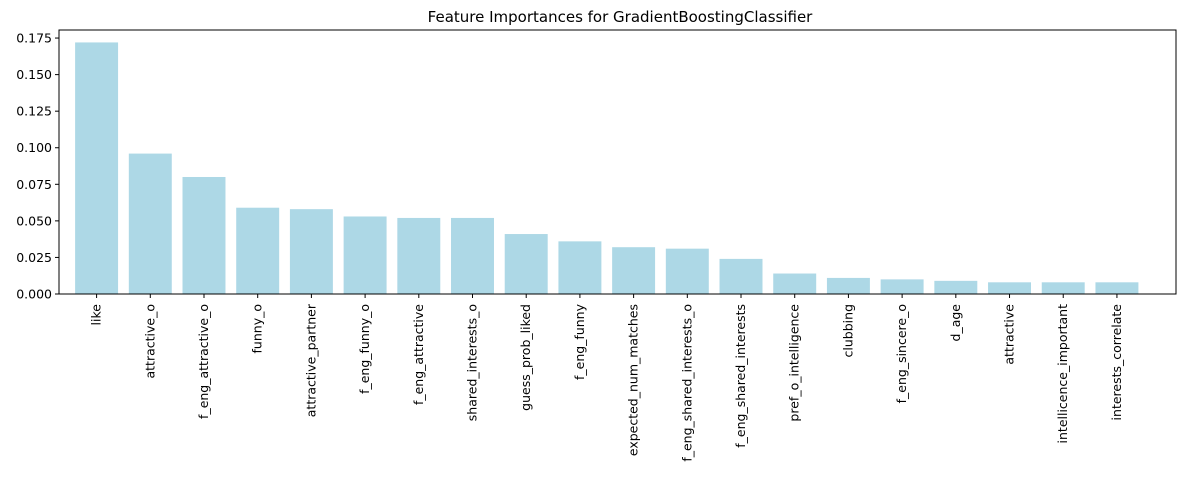 This screenshot has width=1190, height=489. I want to click on x-tick-label: f_eng_attractive_o, so click(203, 361).